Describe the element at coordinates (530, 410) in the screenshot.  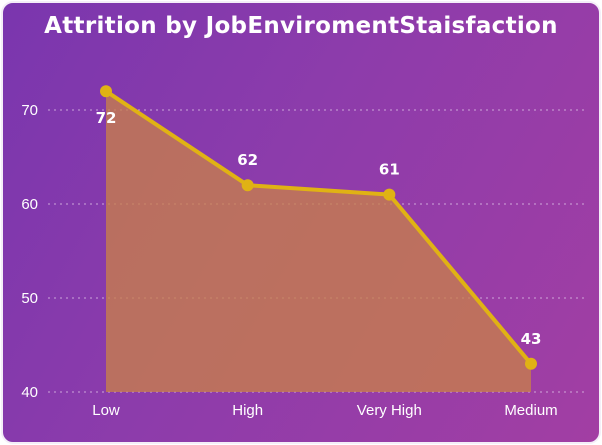
I see `x-tick-label: Medium` at that location.